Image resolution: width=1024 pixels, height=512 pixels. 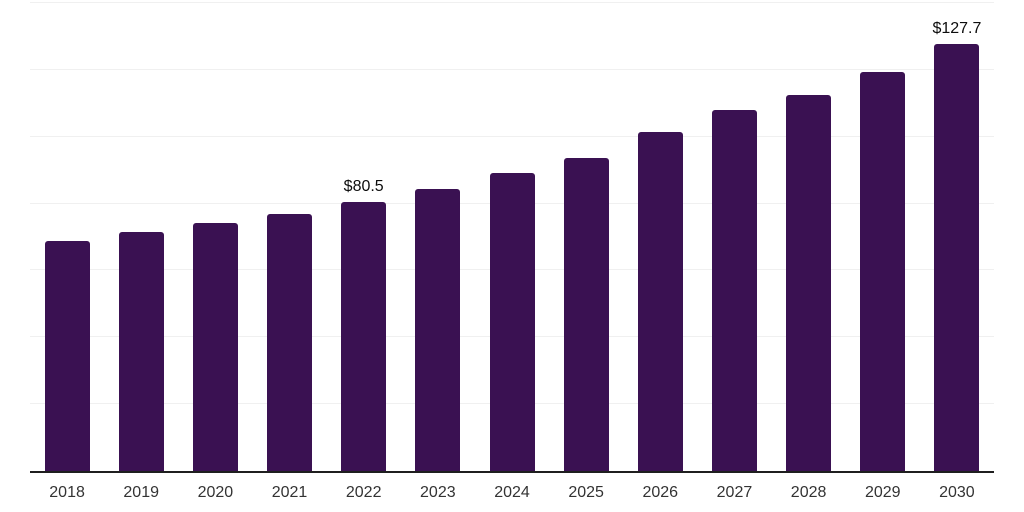 What do you see at coordinates (957, 257) in the screenshot?
I see `bar-2030` at bounding box center [957, 257].